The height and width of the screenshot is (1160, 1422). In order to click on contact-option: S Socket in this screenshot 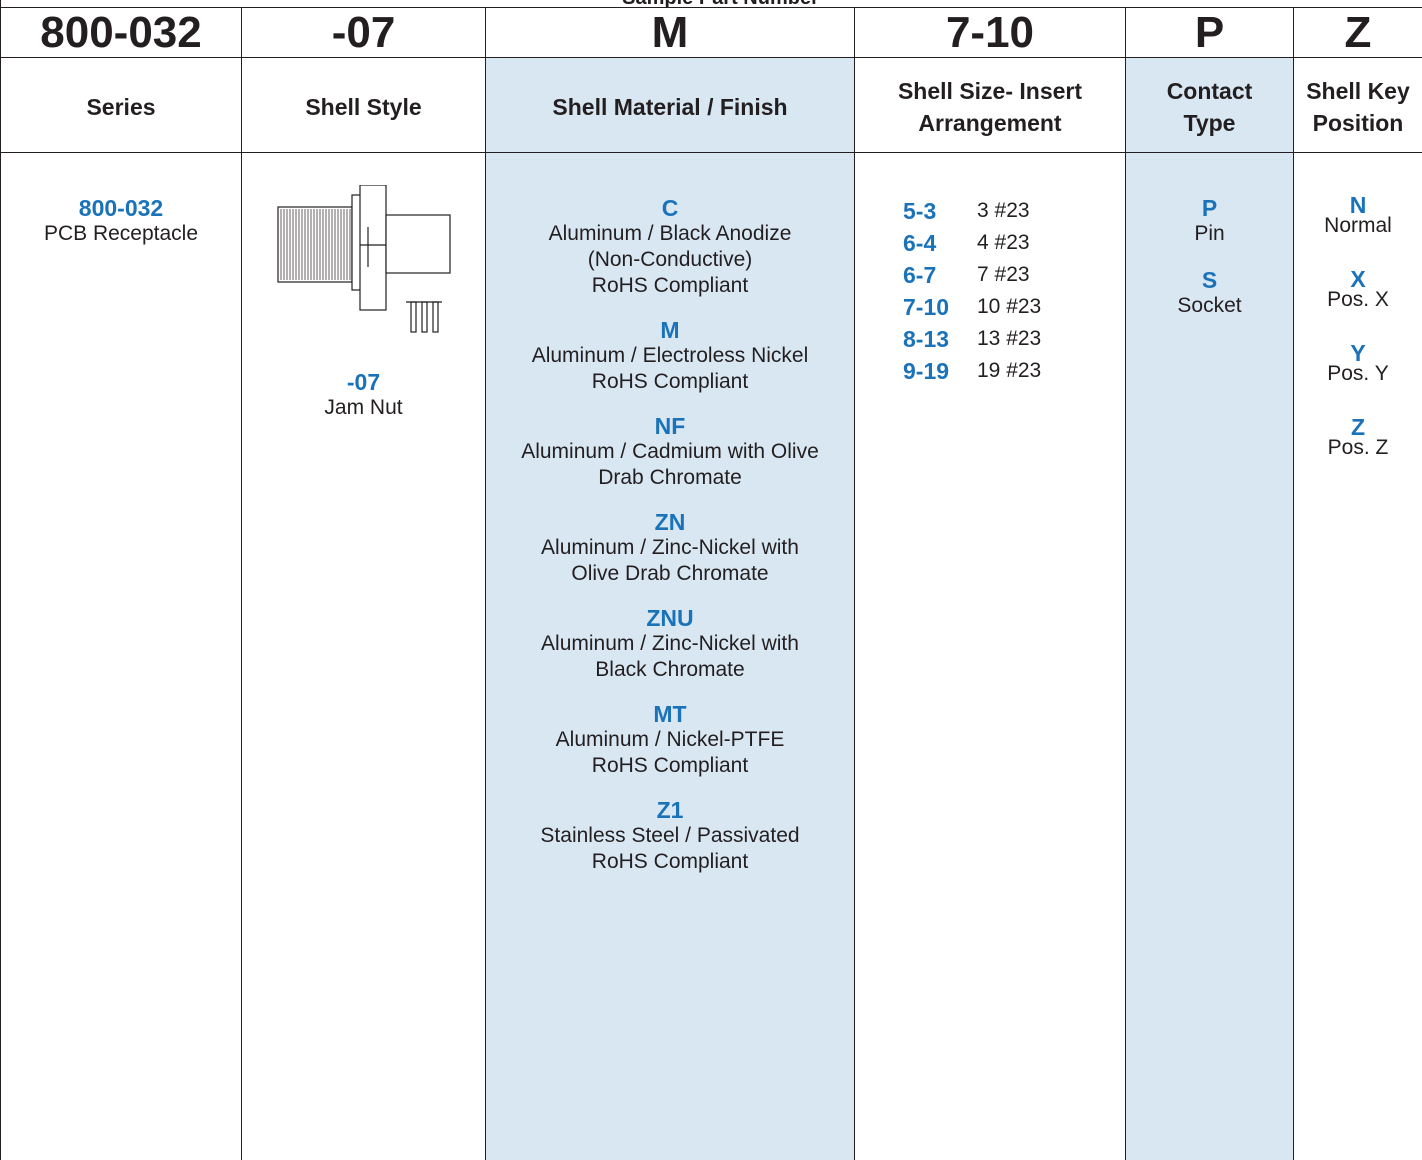, I will do `click(1209, 293)`.